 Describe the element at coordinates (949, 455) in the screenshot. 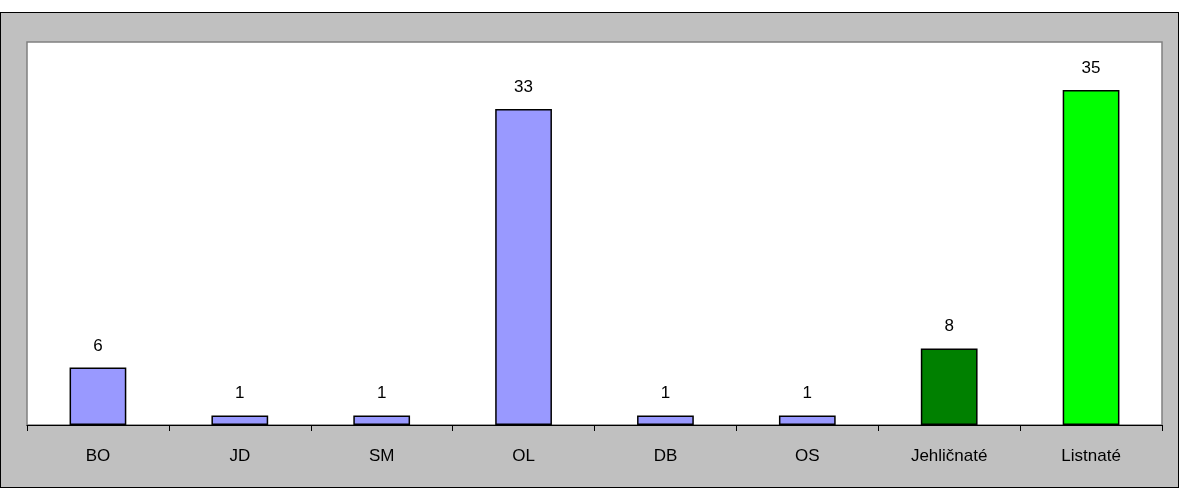

I see `x-tick-label: Jehličnaté` at that location.